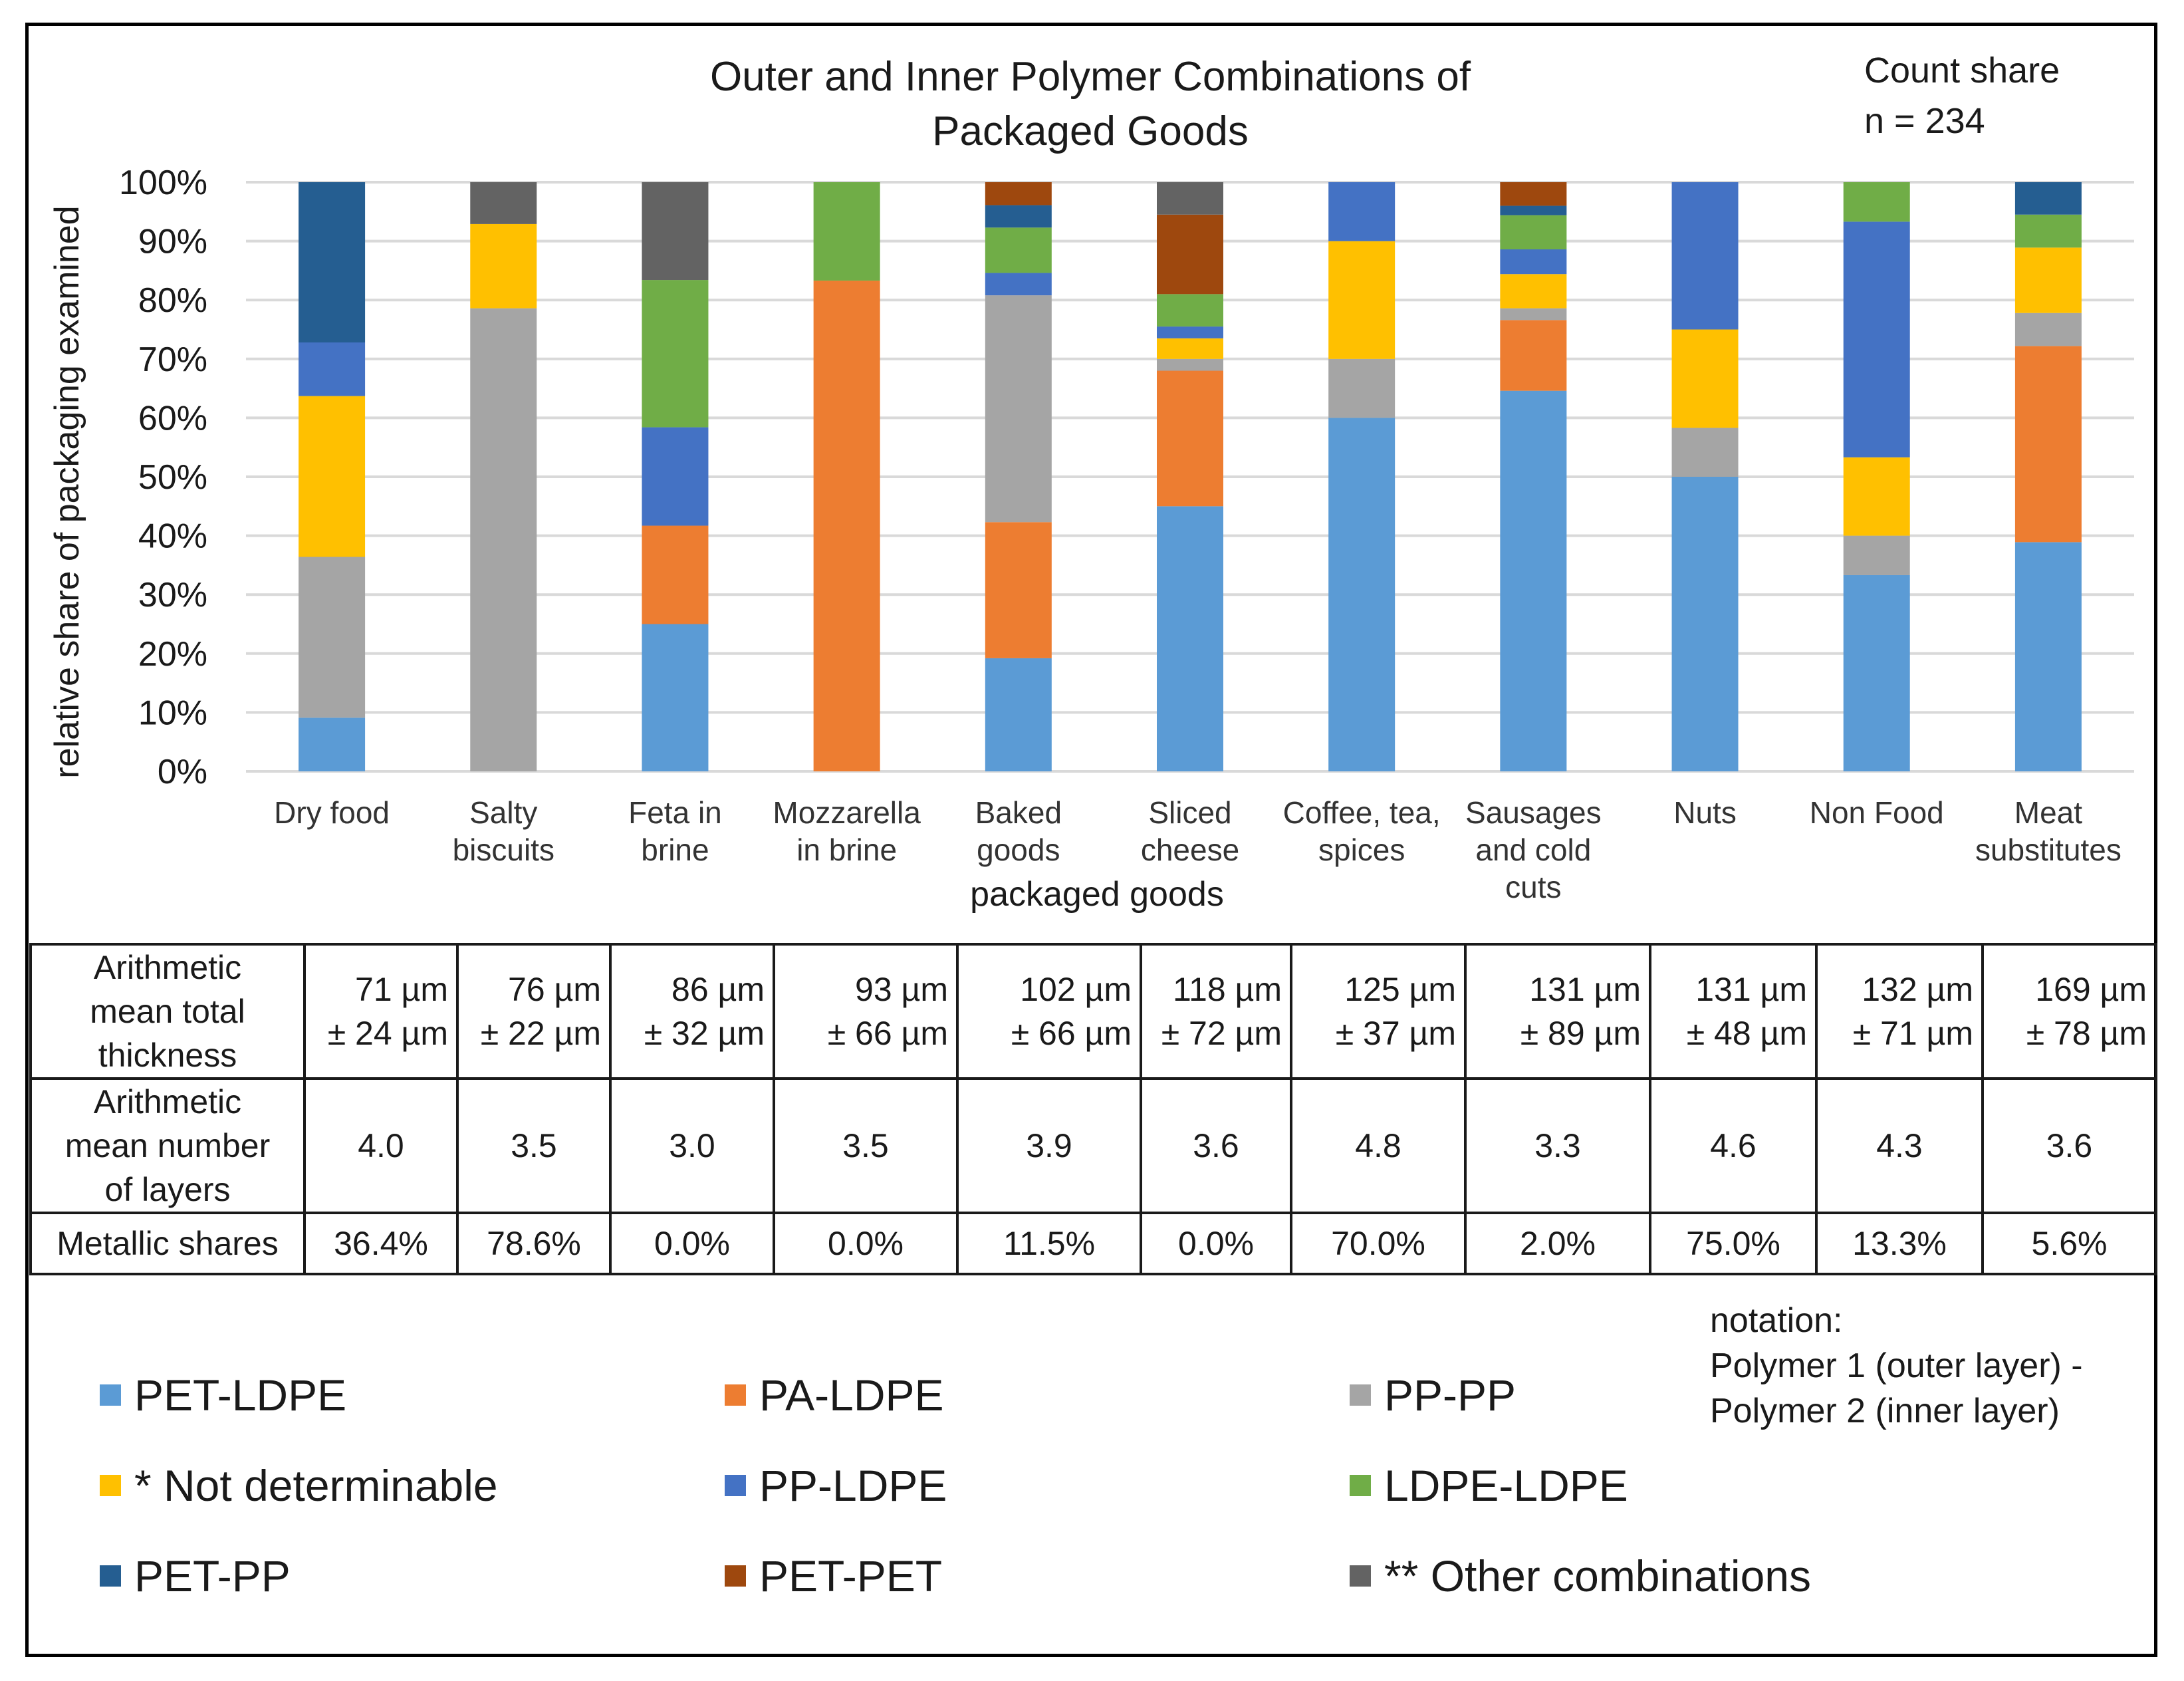 Image resolution: width=2184 pixels, height=1681 pixels. Describe the element at coordinates (1598, 1576) in the screenshot. I see `legend-label: ** Other combinations` at that location.